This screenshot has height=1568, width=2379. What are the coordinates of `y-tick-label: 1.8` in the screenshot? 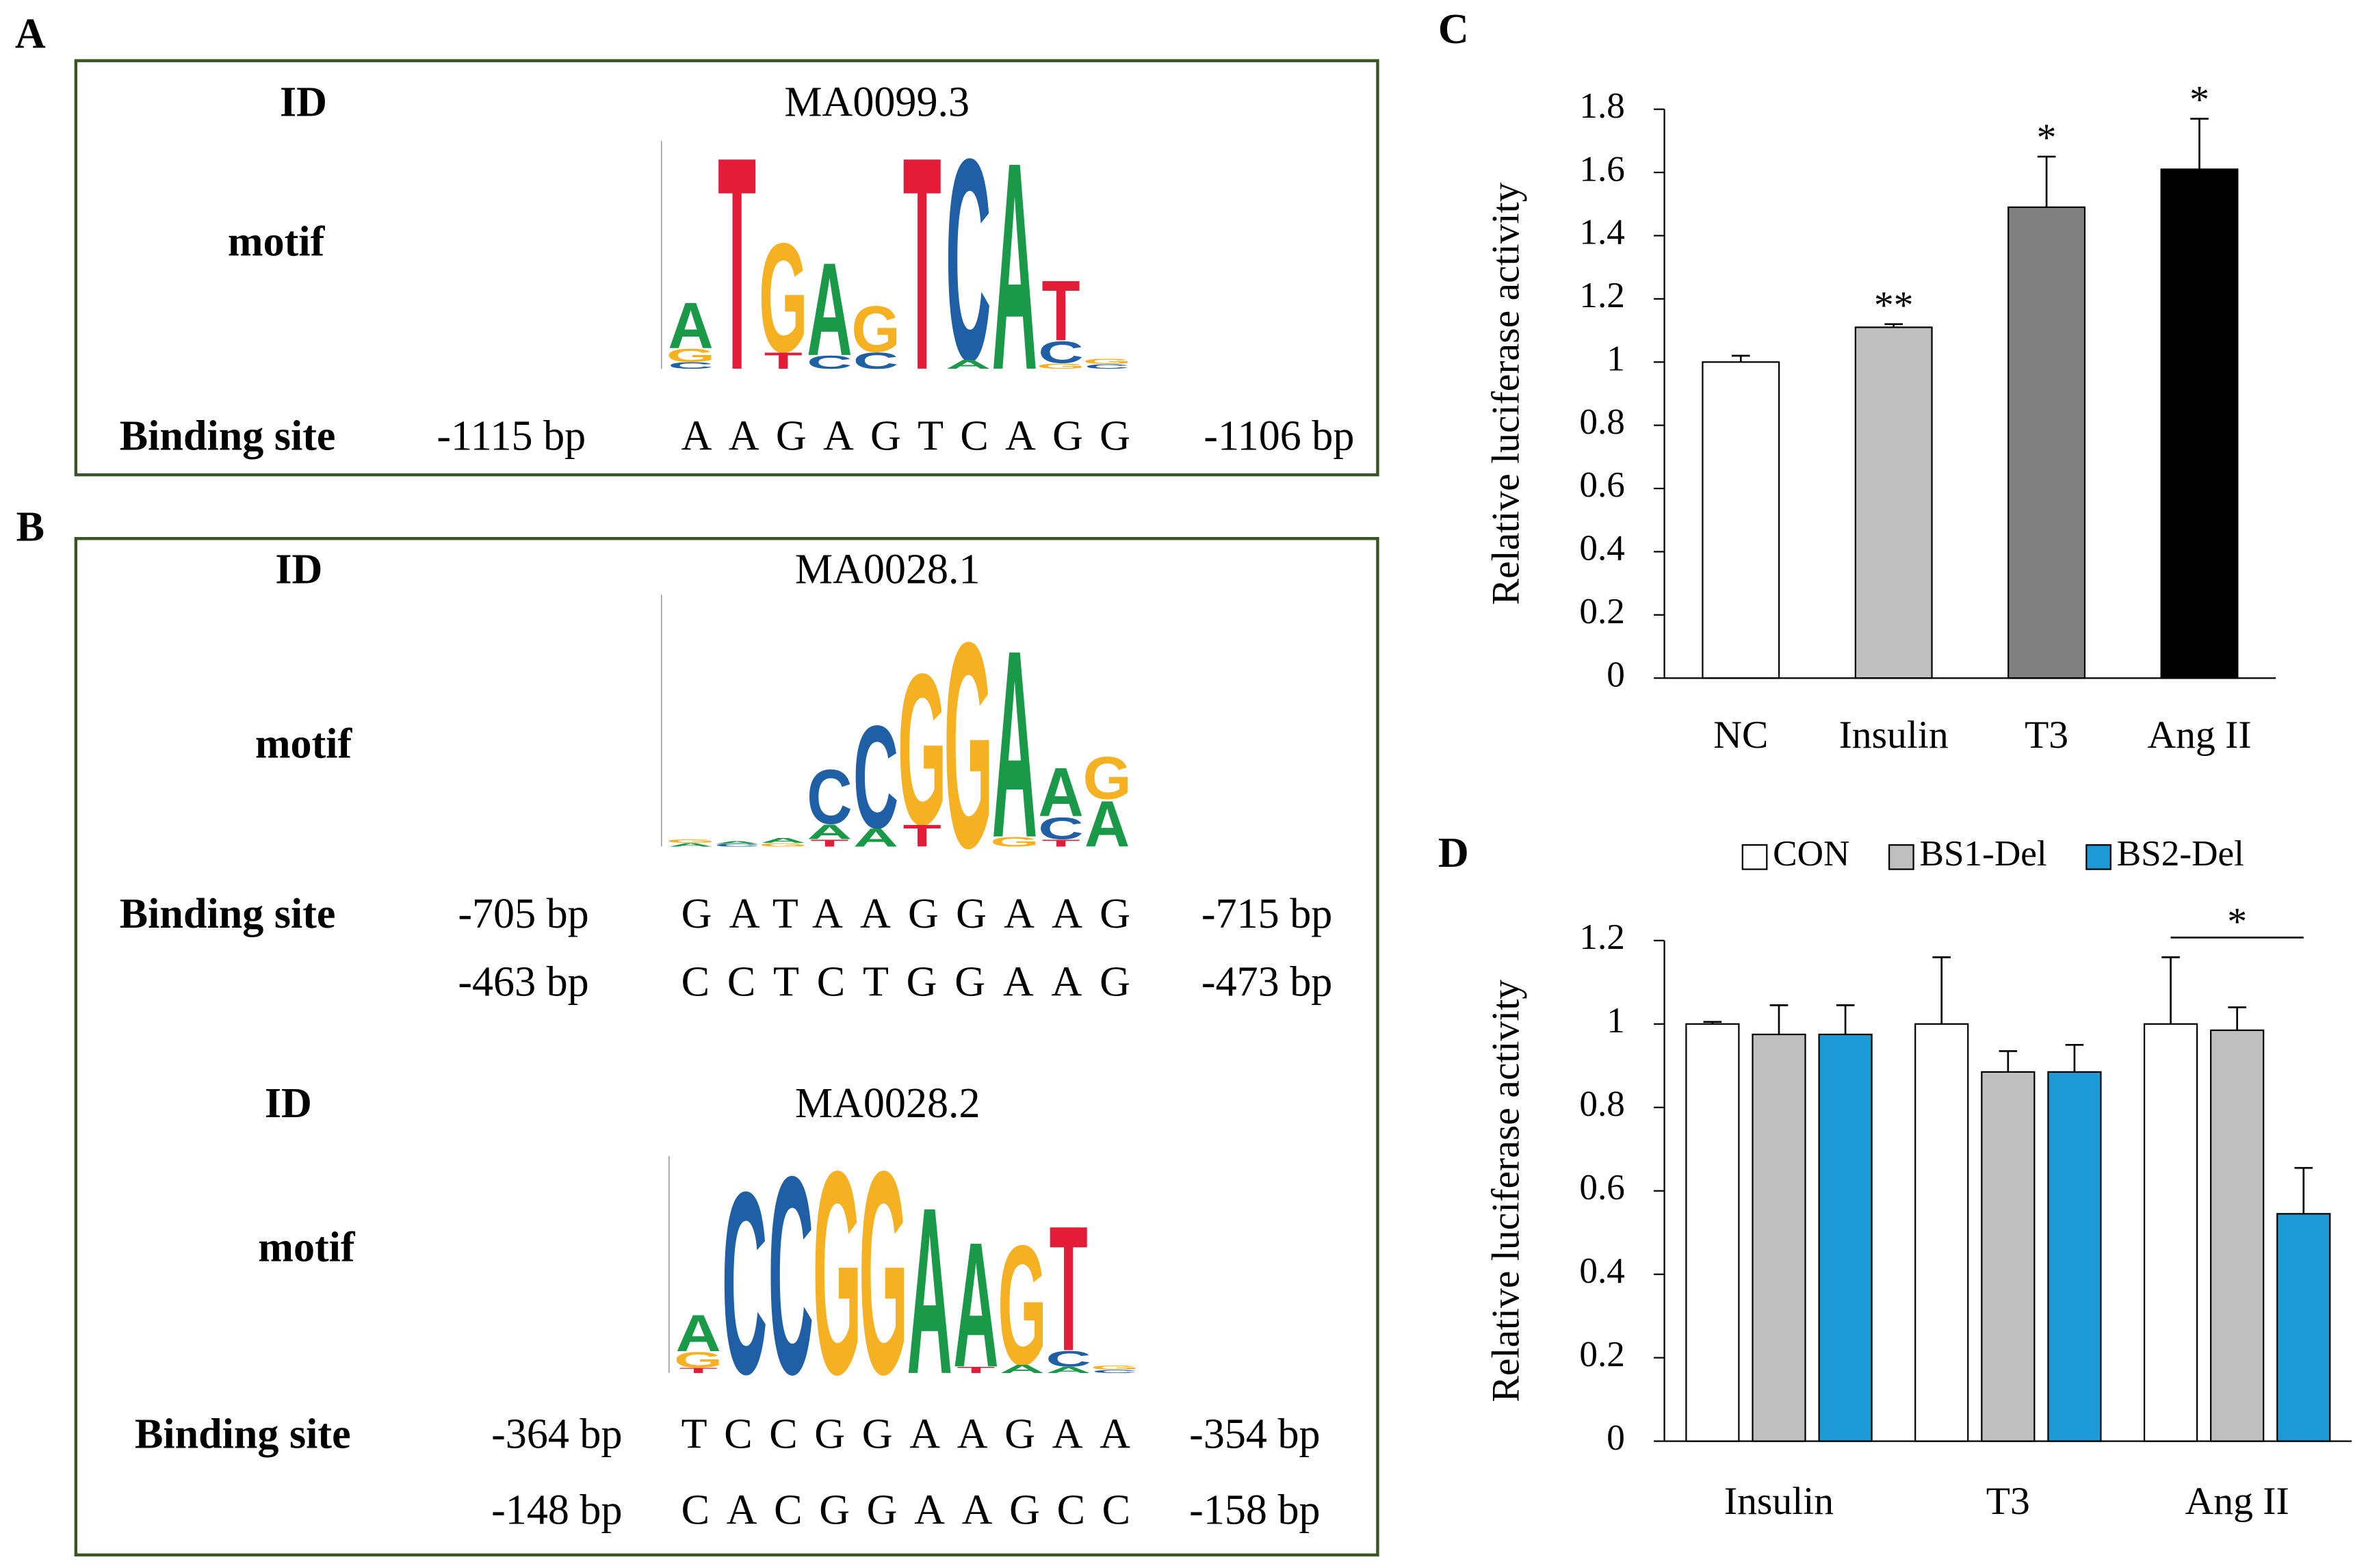 It's located at (1602, 106).